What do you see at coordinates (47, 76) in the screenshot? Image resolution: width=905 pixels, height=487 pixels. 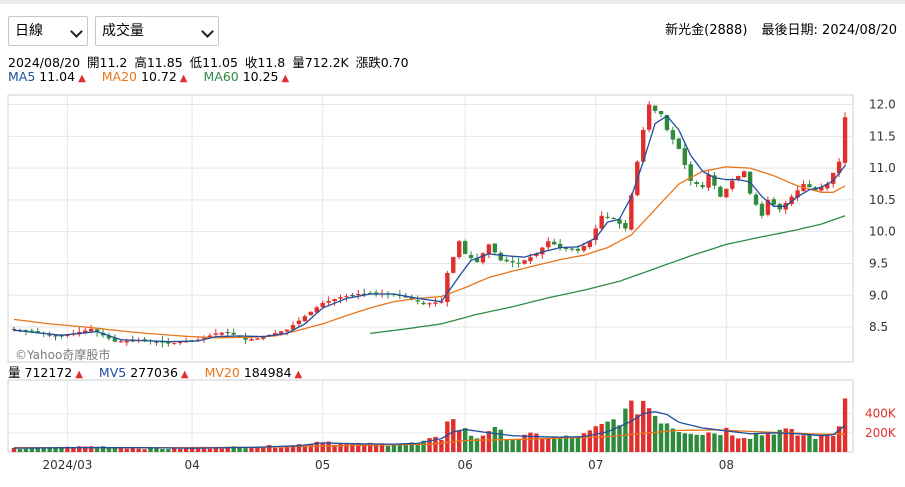 I see `ma5-legend: MA5 11.04 ▲` at bounding box center [47, 76].